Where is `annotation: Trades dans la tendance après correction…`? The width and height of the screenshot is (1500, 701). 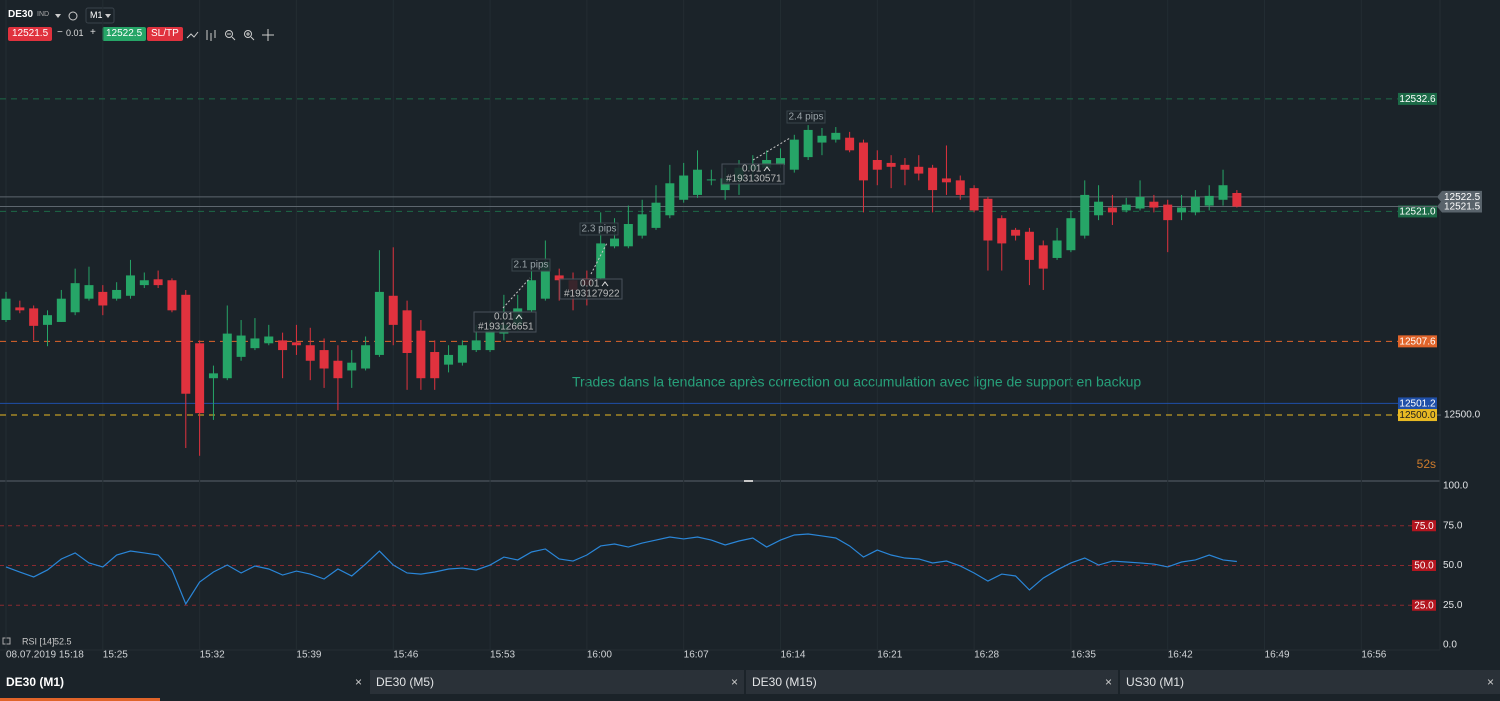
annotation: Trades dans la tendance après correction… is located at coordinates (856, 382).